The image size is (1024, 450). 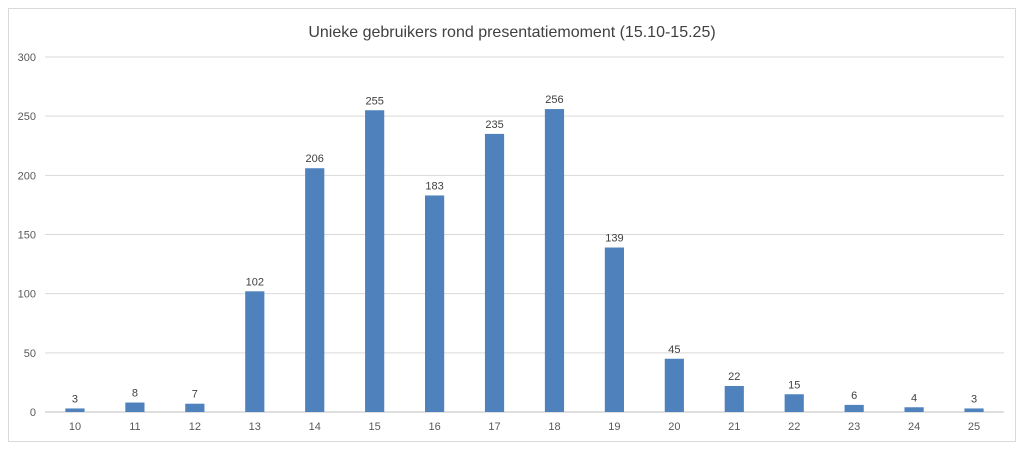 What do you see at coordinates (195, 427) in the screenshot?
I see `x-tick-label: 12` at bounding box center [195, 427].